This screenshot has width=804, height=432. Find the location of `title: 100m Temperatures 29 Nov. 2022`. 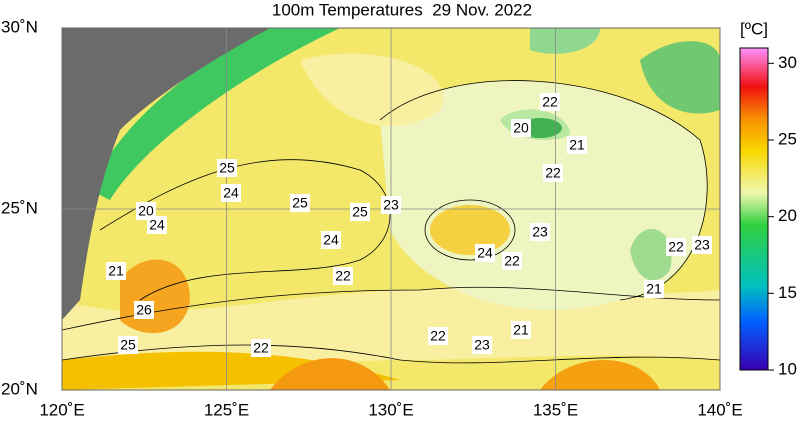

title: 100m Temperatures 29 Nov. 2022 is located at coordinates (402, 9).